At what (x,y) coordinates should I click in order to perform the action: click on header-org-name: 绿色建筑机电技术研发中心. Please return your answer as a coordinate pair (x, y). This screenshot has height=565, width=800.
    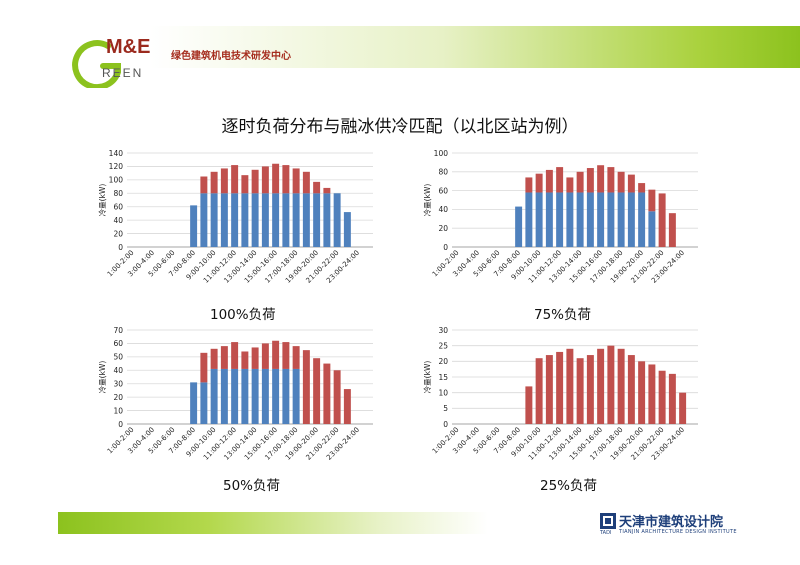
    Looking at the image, I should click on (231, 56).